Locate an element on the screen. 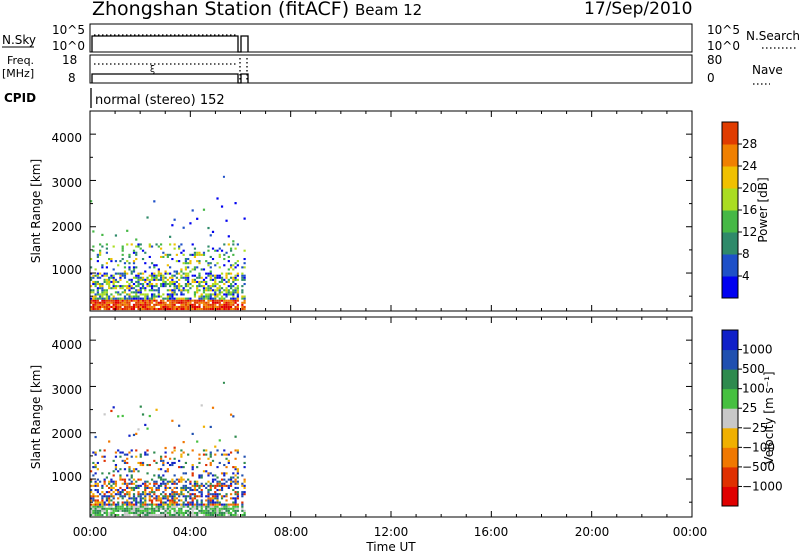 The width and height of the screenshot is (800, 554). colorbar-tick-label: 100 is located at coordinates (753, 389).